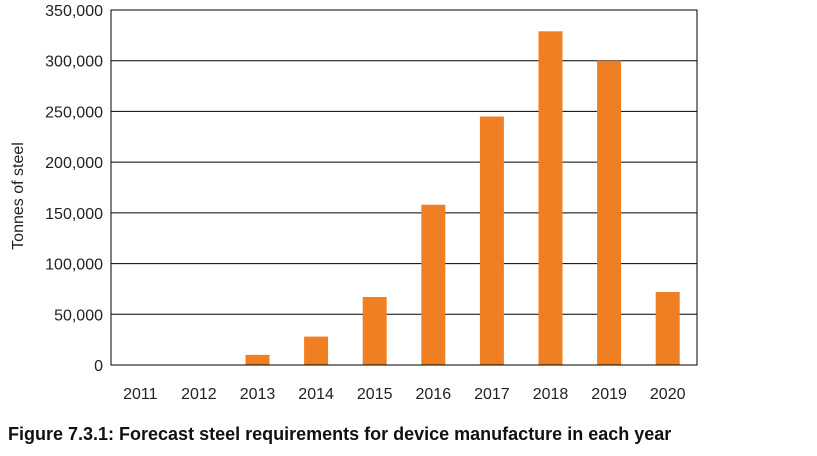 The image size is (817, 456). What do you see at coordinates (74, 265) in the screenshot?
I see `y-tick-label: 100,000` at bounding box center [74, 265].